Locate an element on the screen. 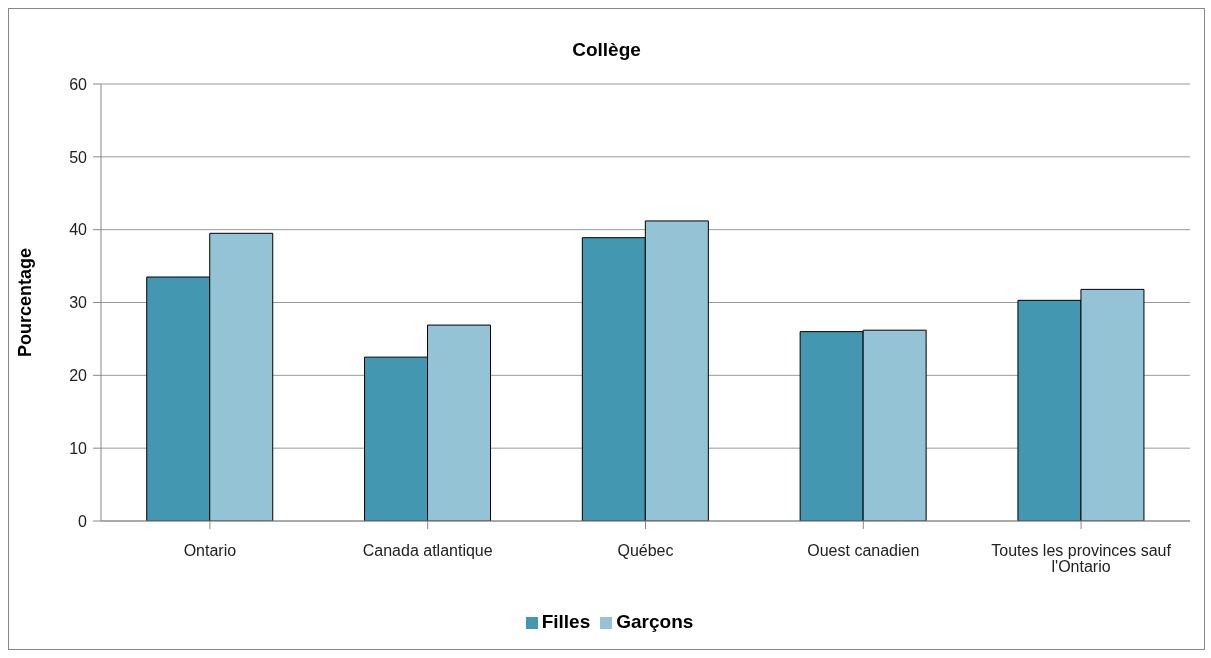 The height and width of the screenshot is (658, 1211). x-tick-label: Ontario is located at coordinates (210, 551).